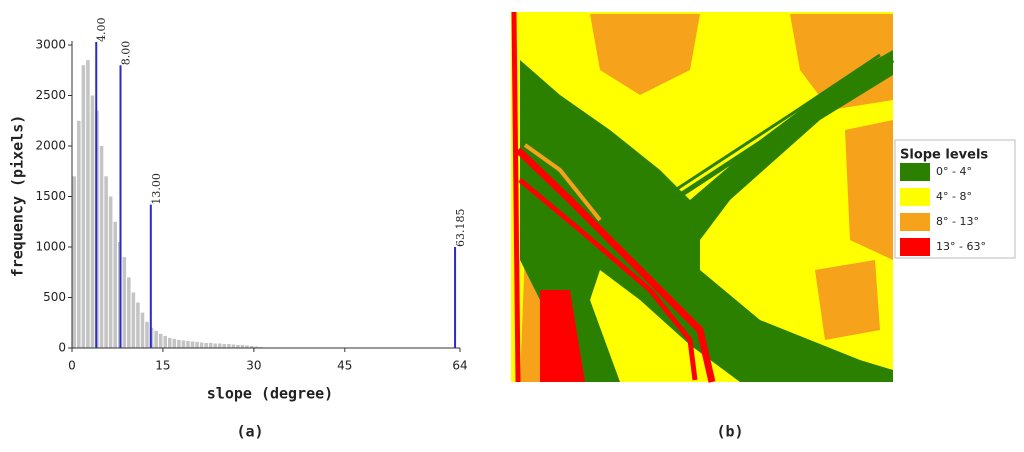  What do you see at coordinates (957, 221) in the screenshot?
I see `legend-label: 8° - 13°` at bounding box center [957, 221].